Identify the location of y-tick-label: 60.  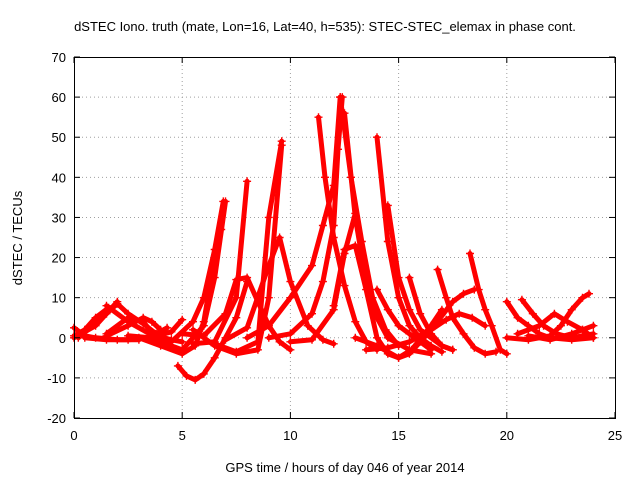
(59, 97).